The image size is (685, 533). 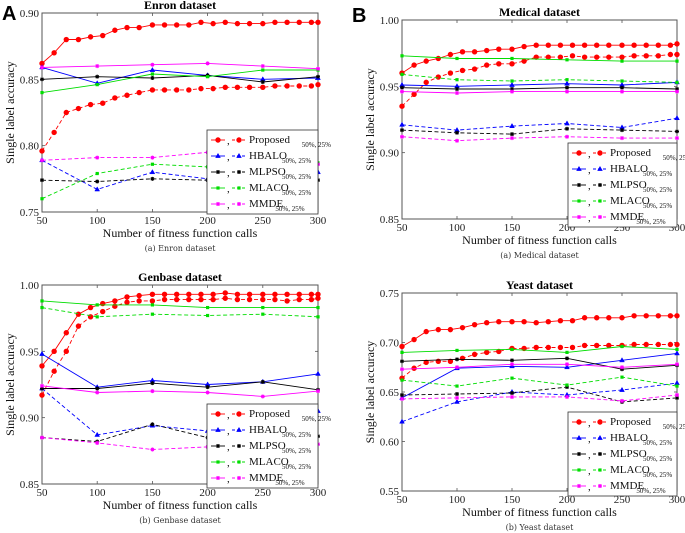 What do you see at coordinates (539, 78) in the screenshot?
I see `series-mlaco-25-` at bounding box center [539, 78].